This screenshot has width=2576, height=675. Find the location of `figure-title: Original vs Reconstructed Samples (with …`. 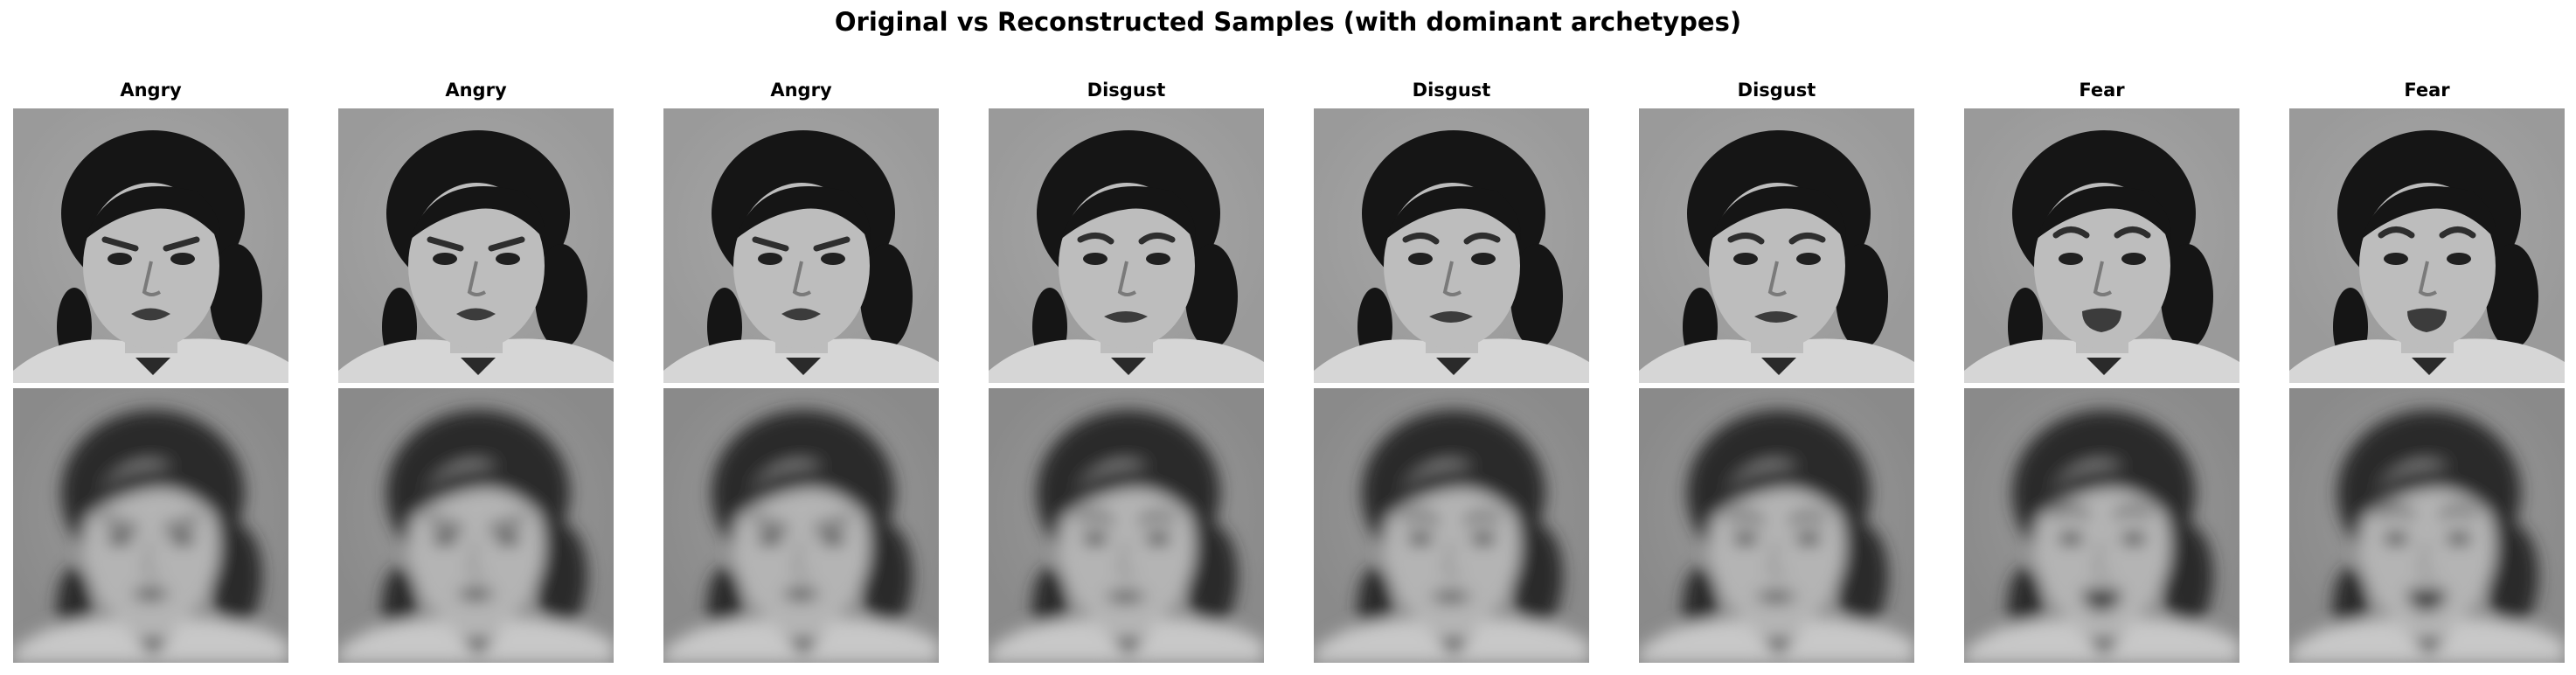

figure-title: Original vs Reconstructed Samples (with … is located at coordinates (1288, 22).